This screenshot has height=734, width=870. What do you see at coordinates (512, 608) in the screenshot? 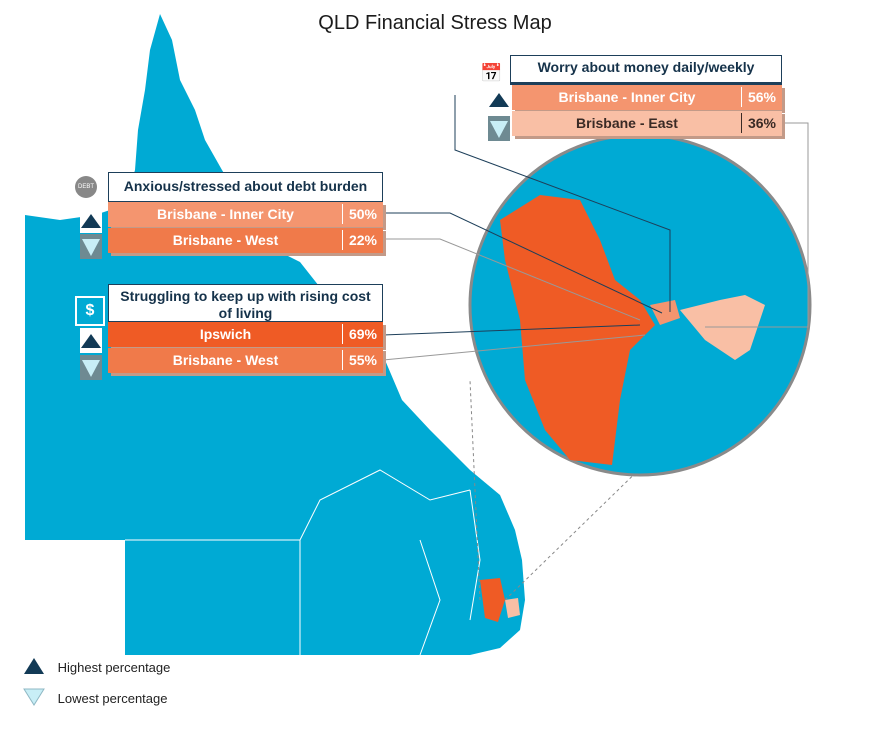
I see `brisbane-region-small` at bounding box center [512, 608].